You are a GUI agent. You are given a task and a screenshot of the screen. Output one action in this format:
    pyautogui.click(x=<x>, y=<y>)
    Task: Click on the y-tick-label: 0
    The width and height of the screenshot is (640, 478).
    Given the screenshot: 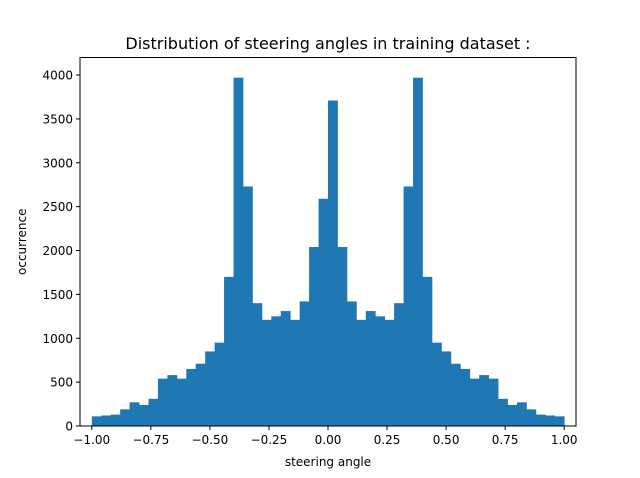 What is the action you would take?
    pyautogui.click(x=69, y=427)
    